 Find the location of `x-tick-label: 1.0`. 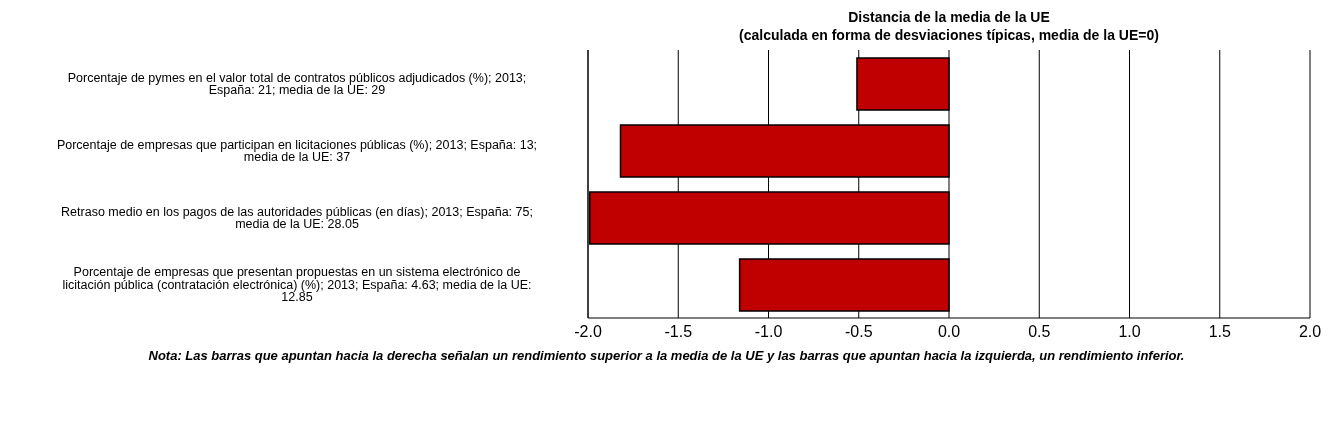

x-tick-label: 1.0 is located at coordinates (1129, 332).